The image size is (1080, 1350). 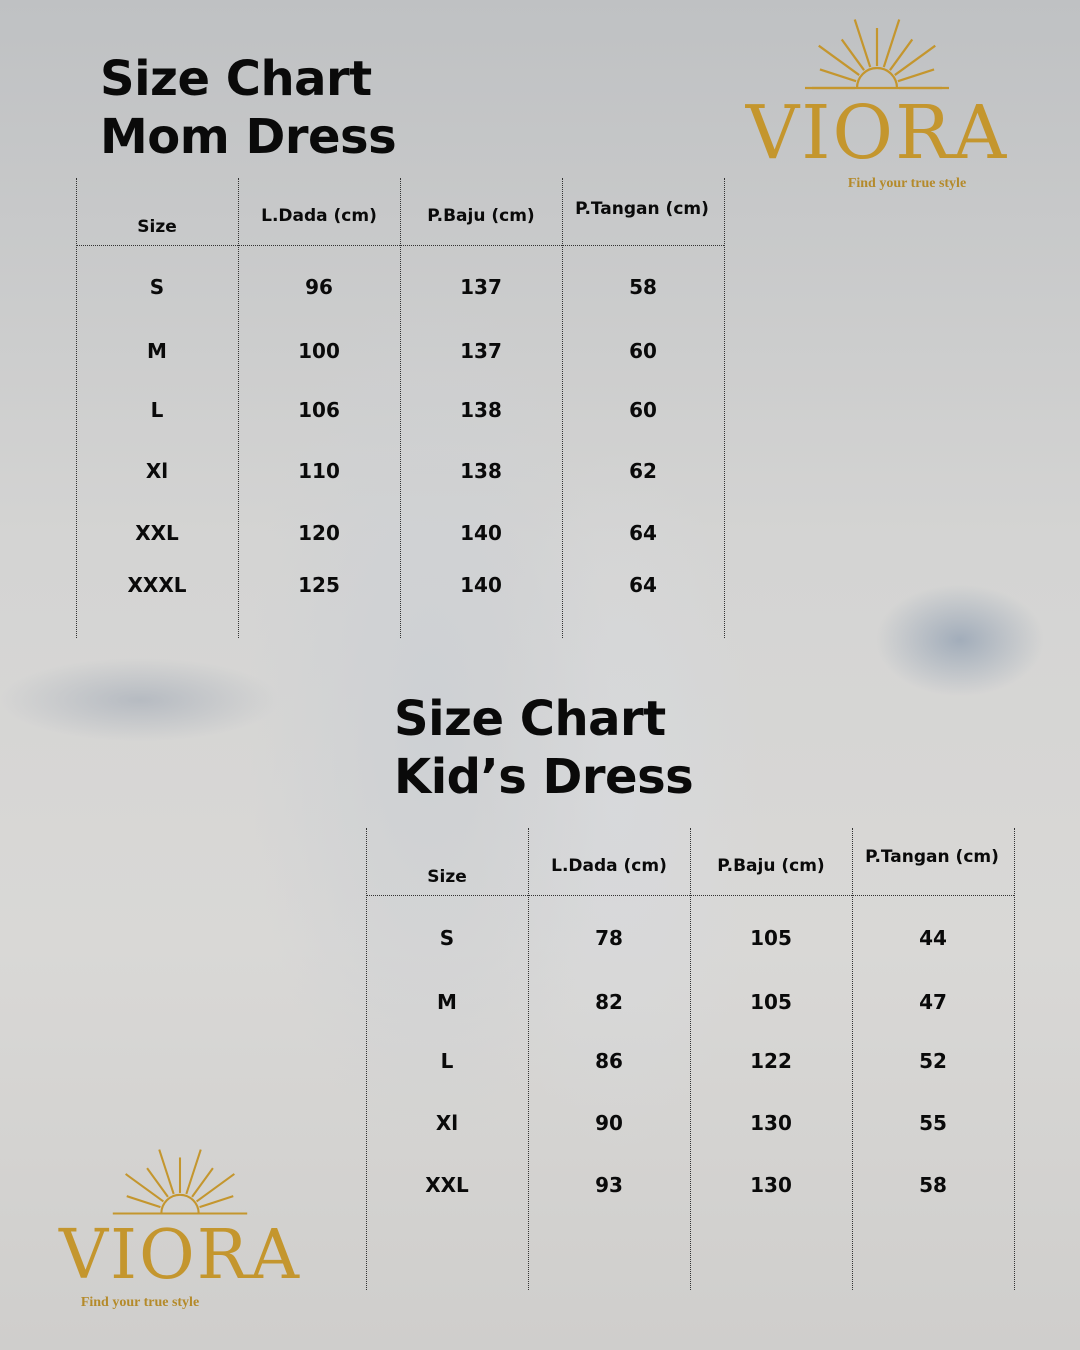 I want to click on measurement-cell: 96, so click(x=319, y=287).